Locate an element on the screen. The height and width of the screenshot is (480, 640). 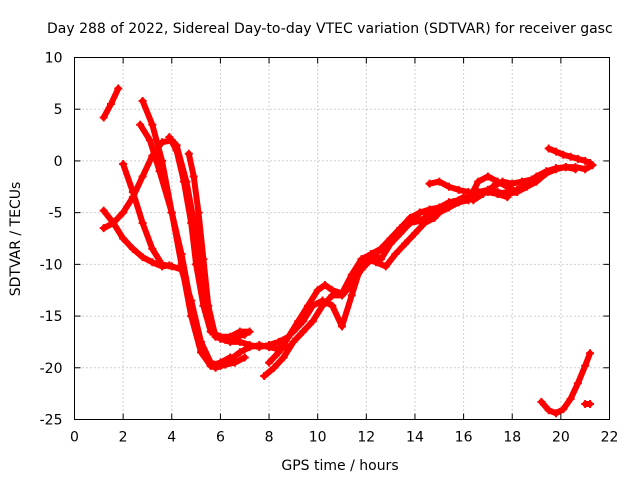
x-tick-label: 10 is located at coordinates (318, 438).